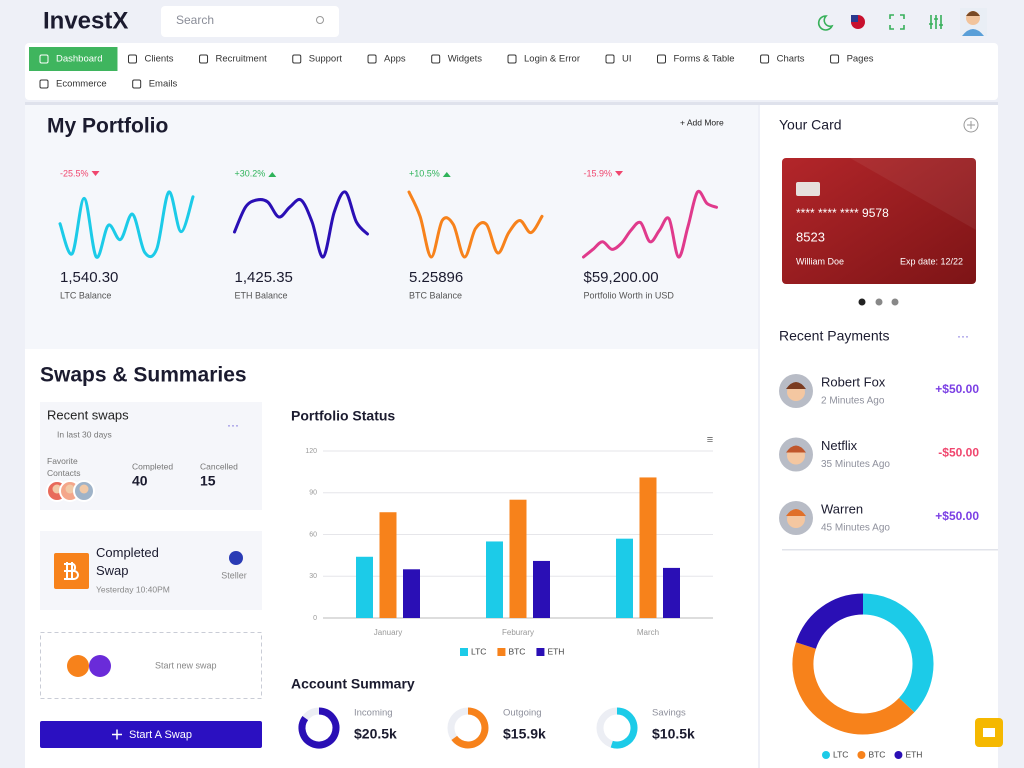  What do you see at coordinates (860, 59) in the screenshot?
I see `nav-item: Pages` at bounding box center [860, 59].